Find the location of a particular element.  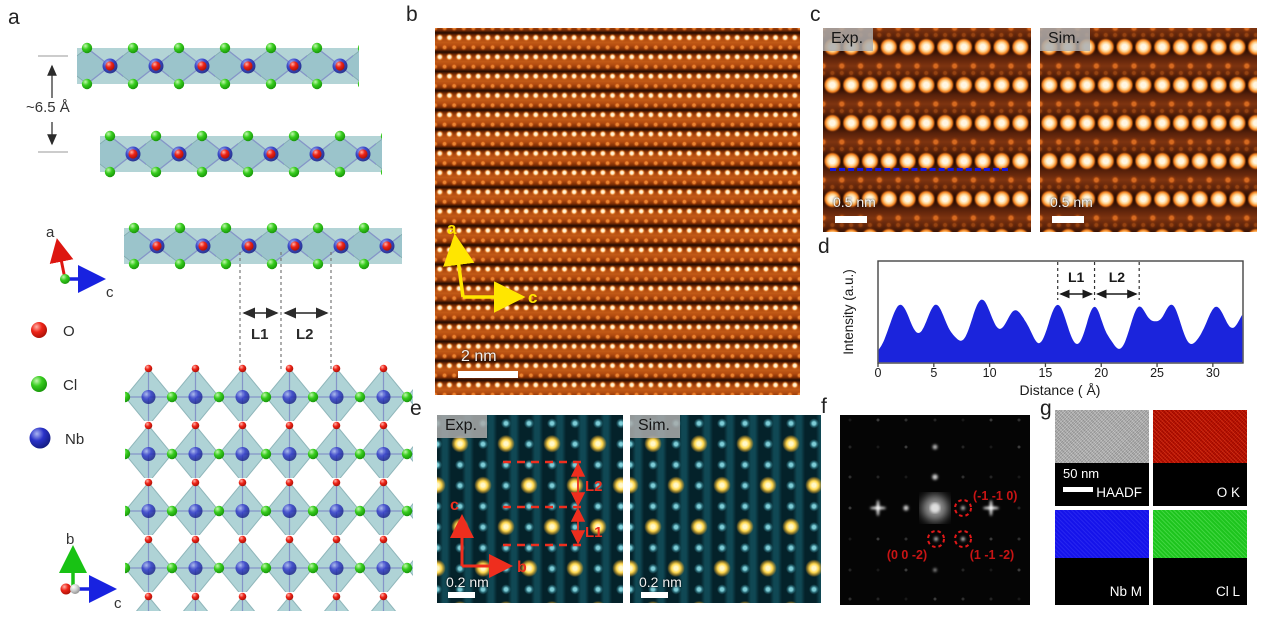

eds-map-haadf: 50 nm HAADF is located at coordinates (1102, 458).